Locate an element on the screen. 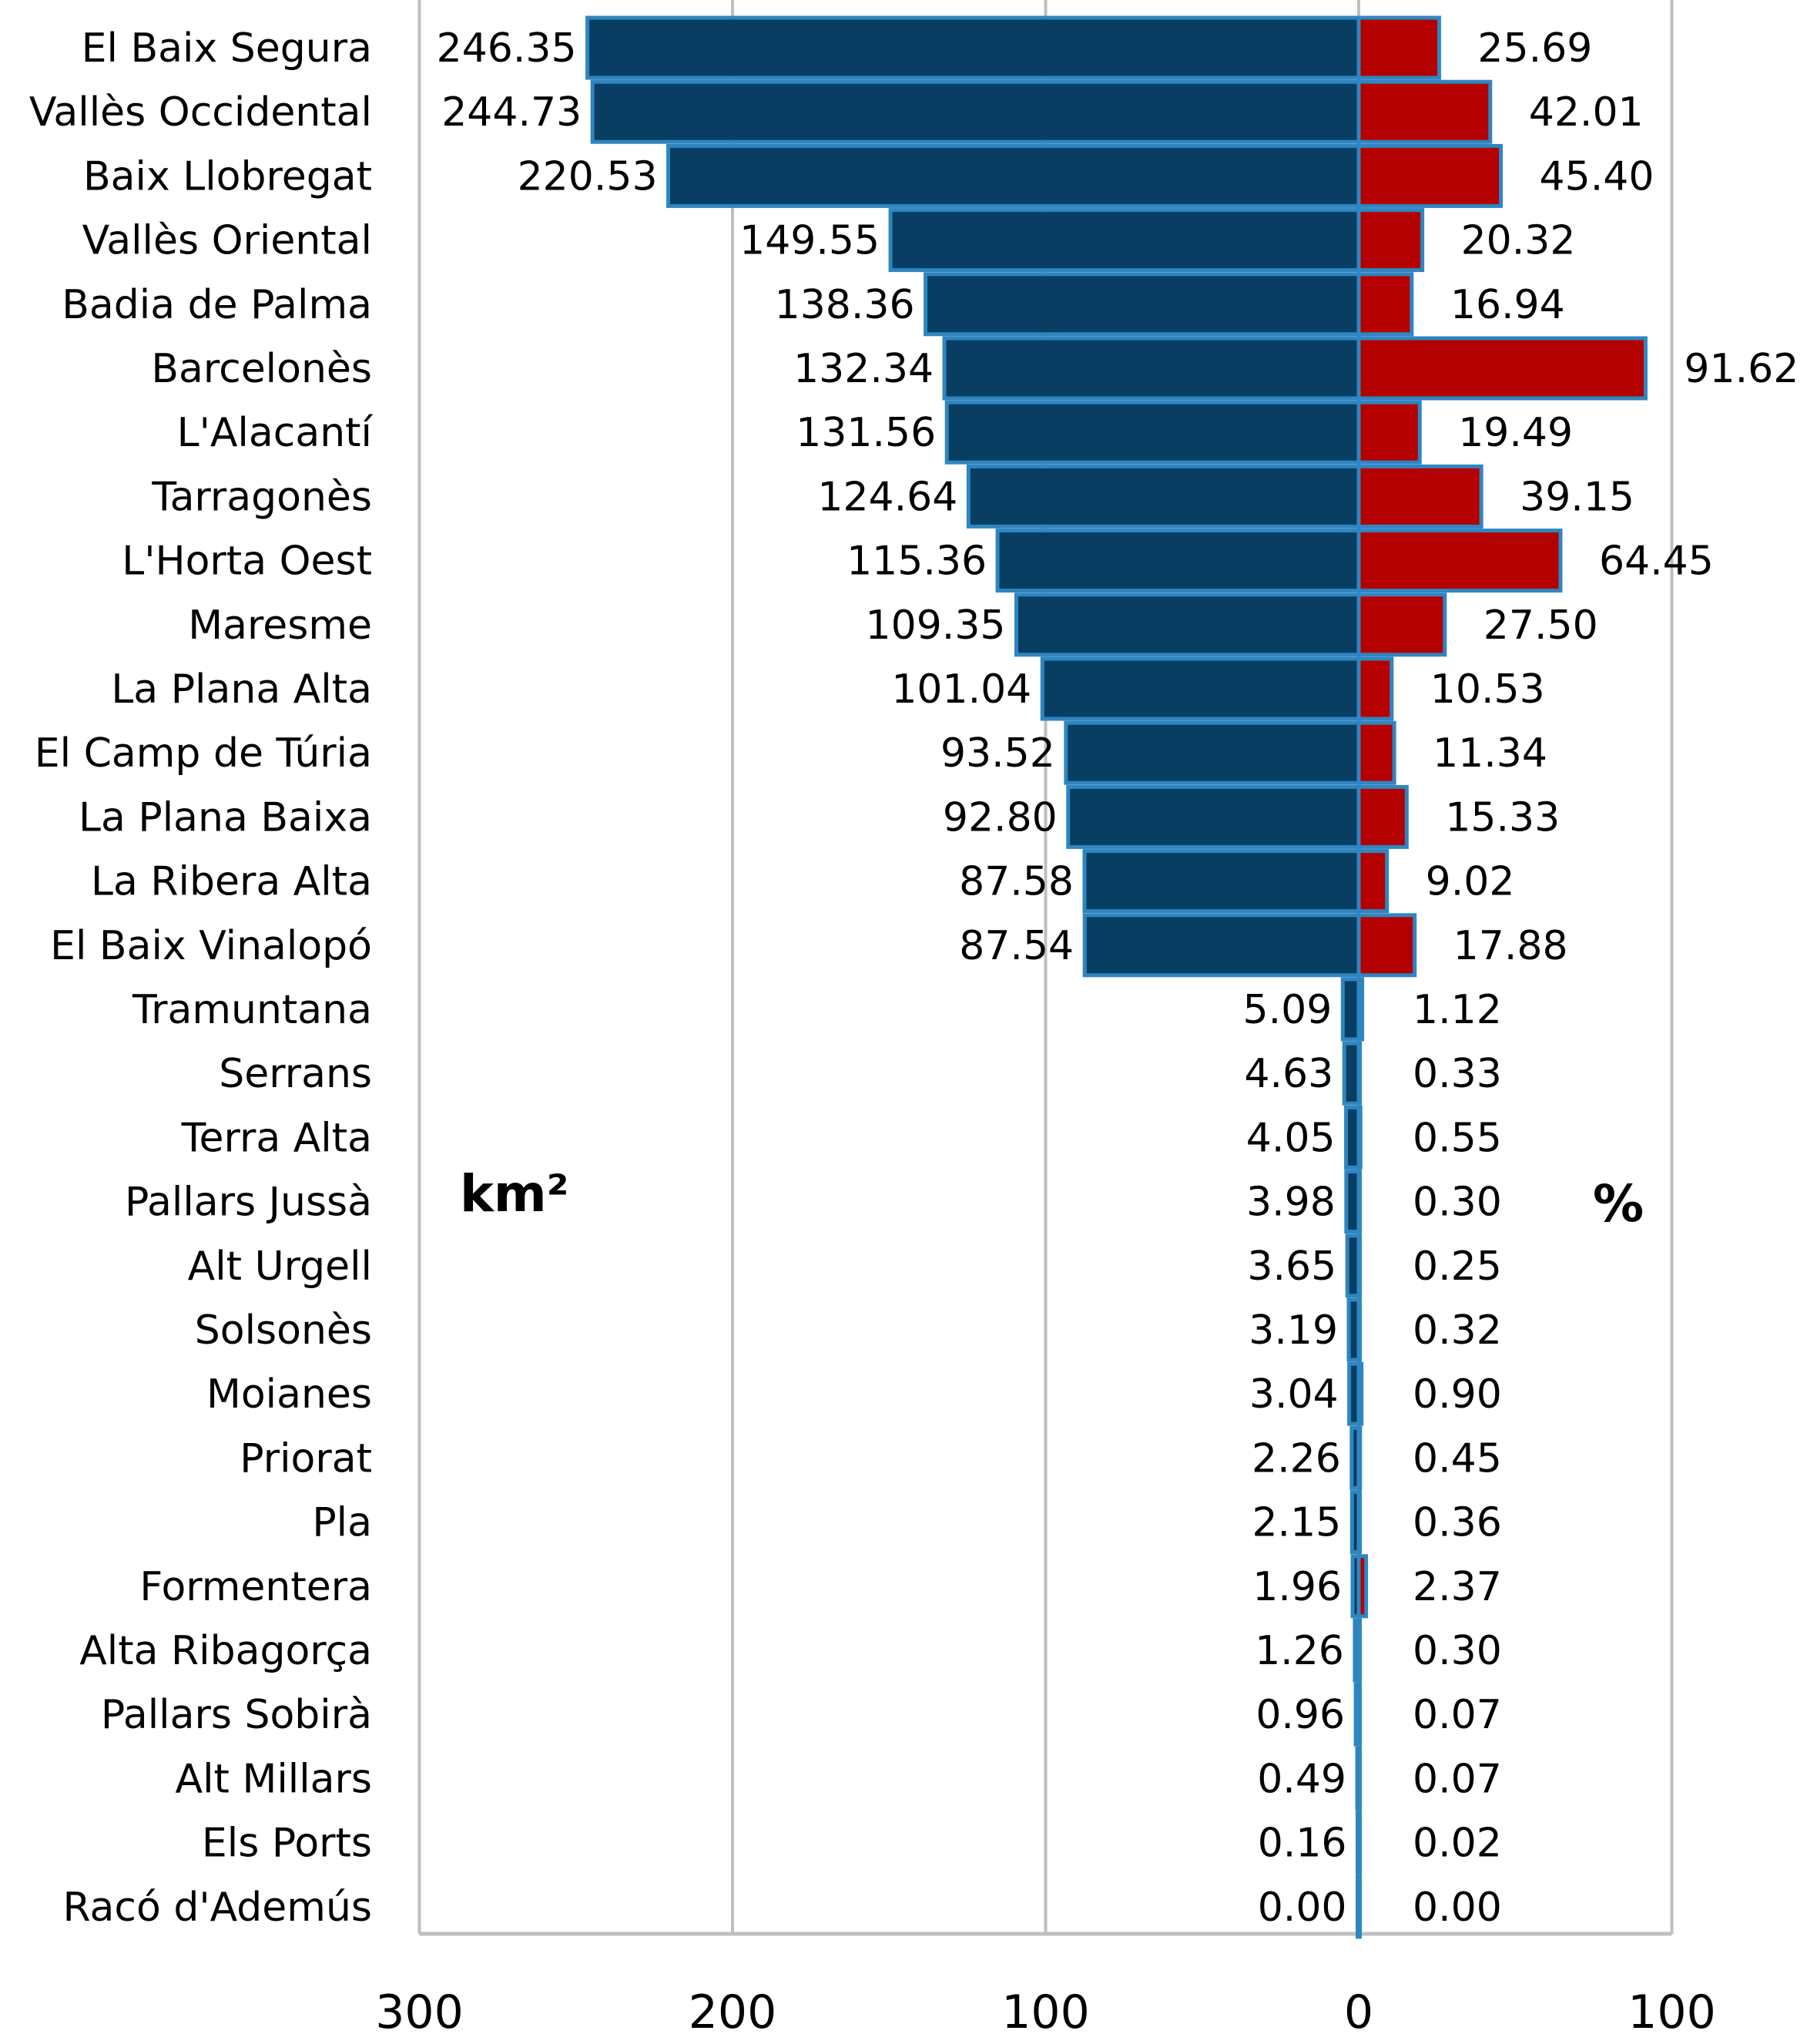  value-label-percent-el-baix-vinalopo: 17.88 is located at coordinates (1511, 946).